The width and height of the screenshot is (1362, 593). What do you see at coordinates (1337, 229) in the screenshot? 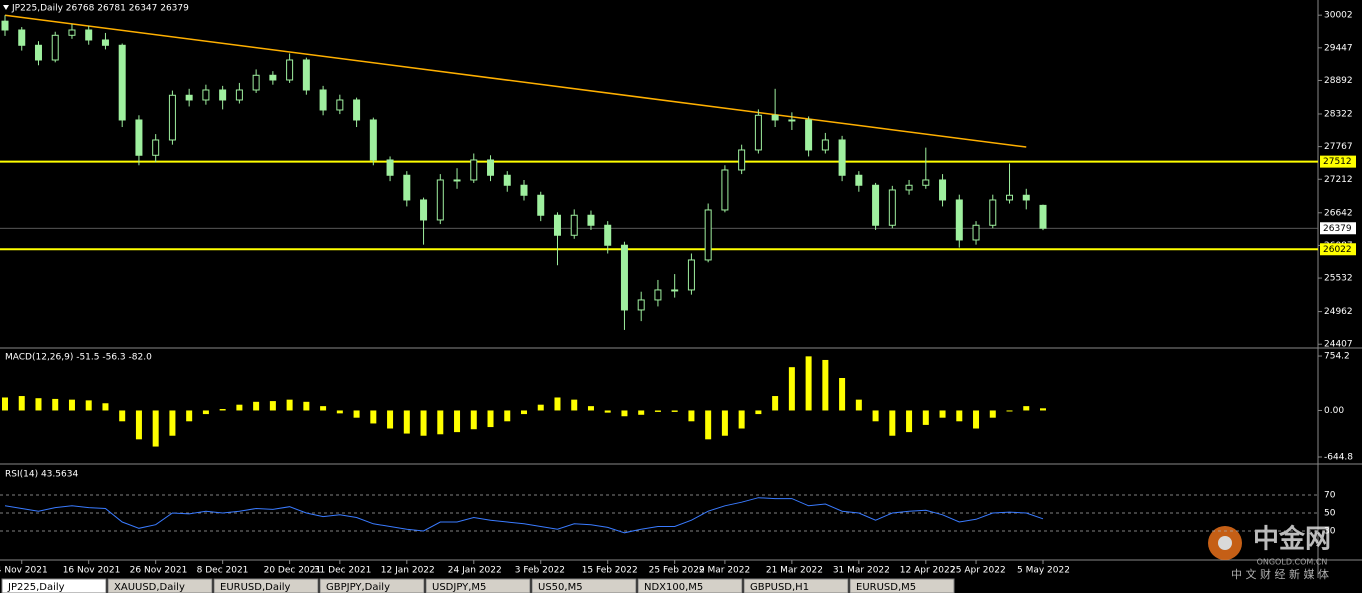
I see `last-price-label: 26379` at bounding box center [1337, 229].